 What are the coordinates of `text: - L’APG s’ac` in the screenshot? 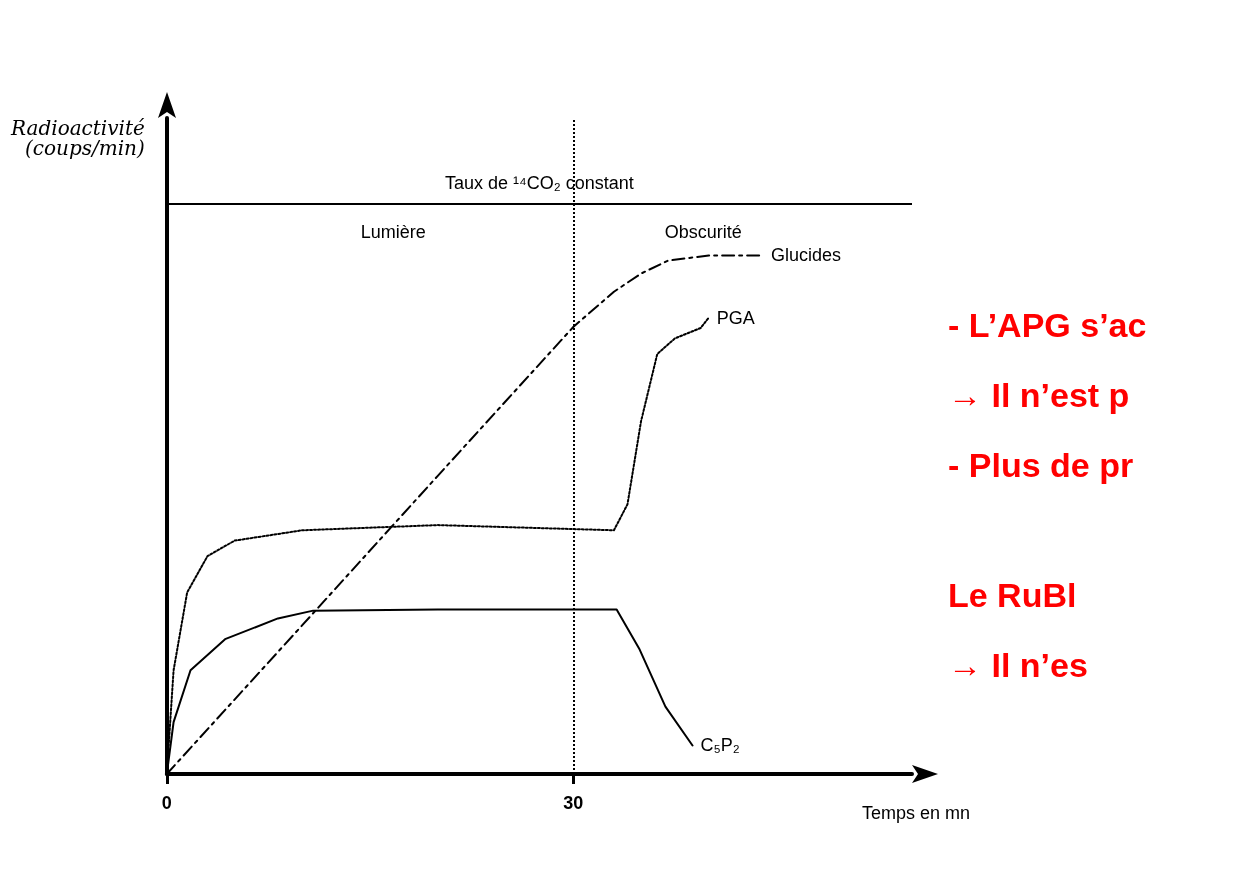 It's located at (1047, 325).